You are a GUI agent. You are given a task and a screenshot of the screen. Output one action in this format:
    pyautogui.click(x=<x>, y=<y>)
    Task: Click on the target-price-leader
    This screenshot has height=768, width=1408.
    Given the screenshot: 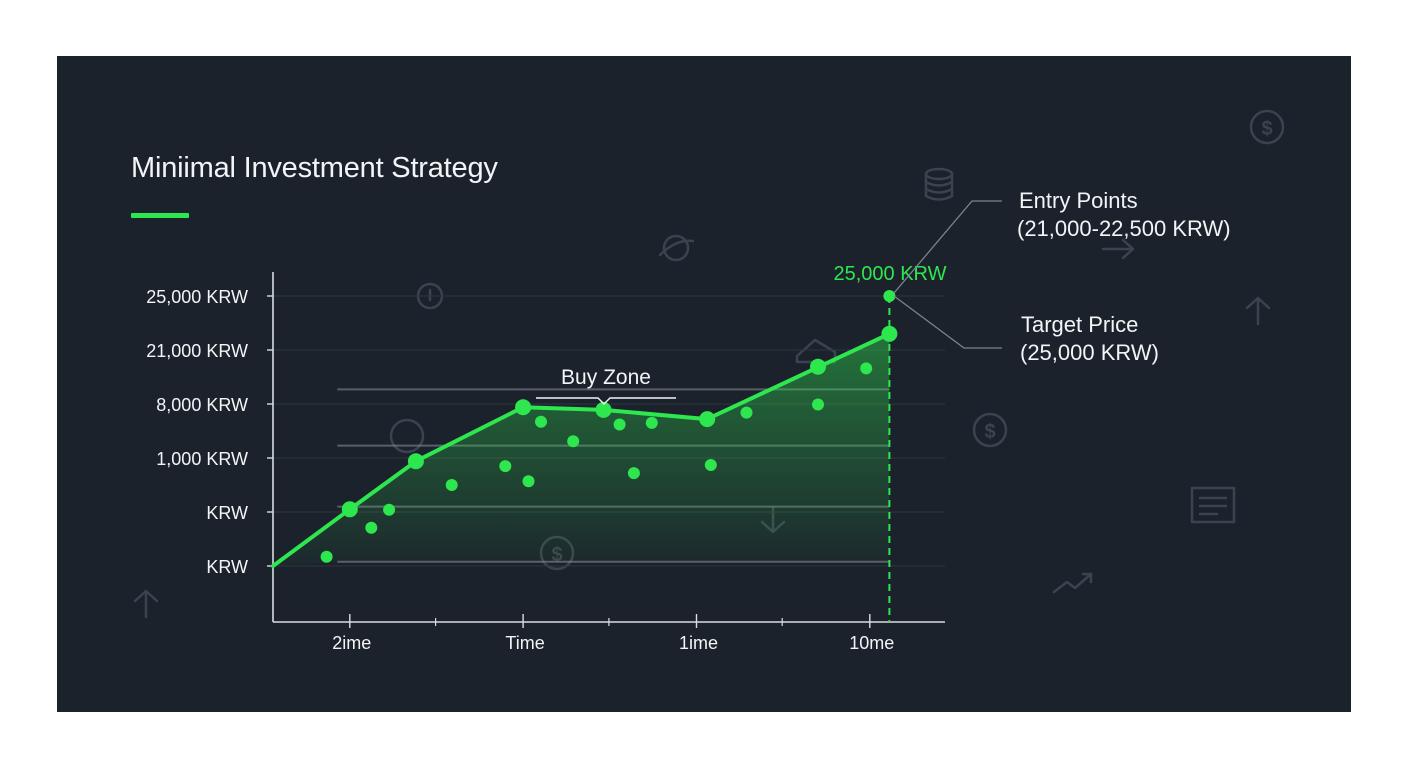 What is the action you would take?
    pyautogui.click(x=947, y=322)
    